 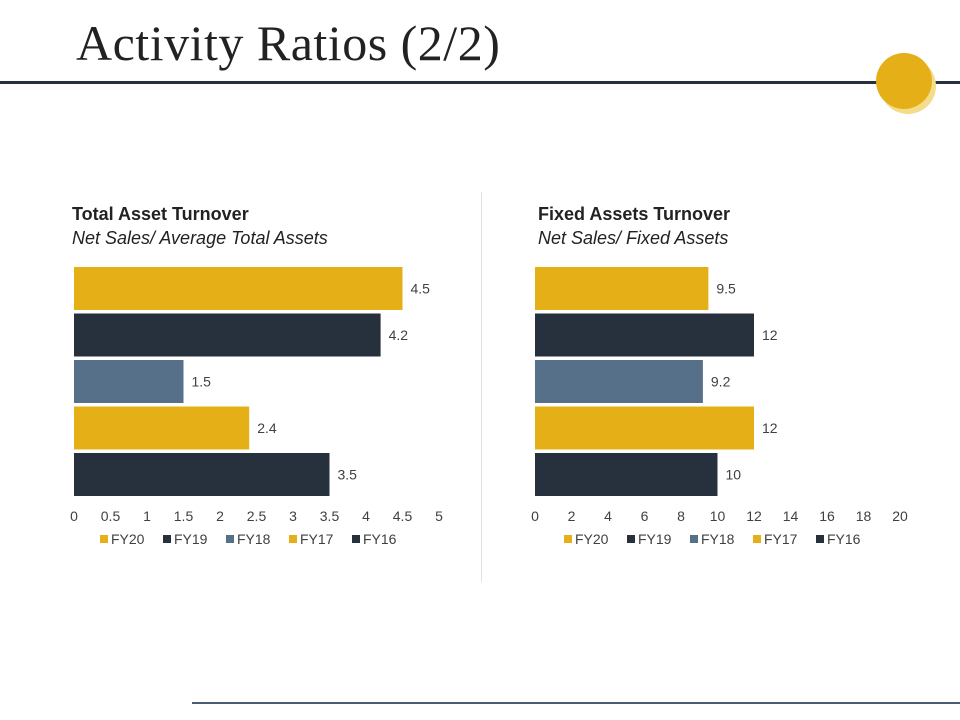 I want to click on title-divider, so click(x=480, y=82).